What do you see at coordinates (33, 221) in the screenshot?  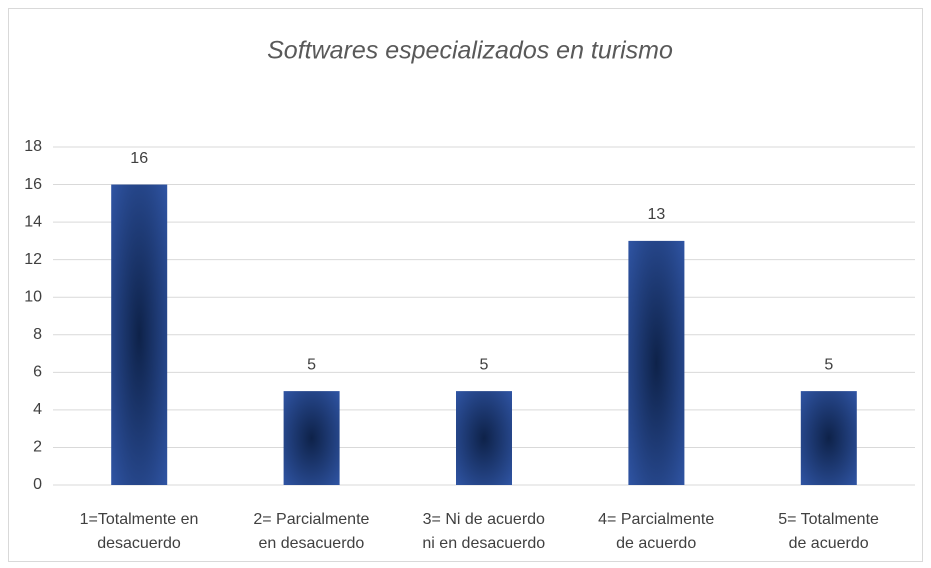 I see `y-tick-label: 14` at bounding box center [33, 221].